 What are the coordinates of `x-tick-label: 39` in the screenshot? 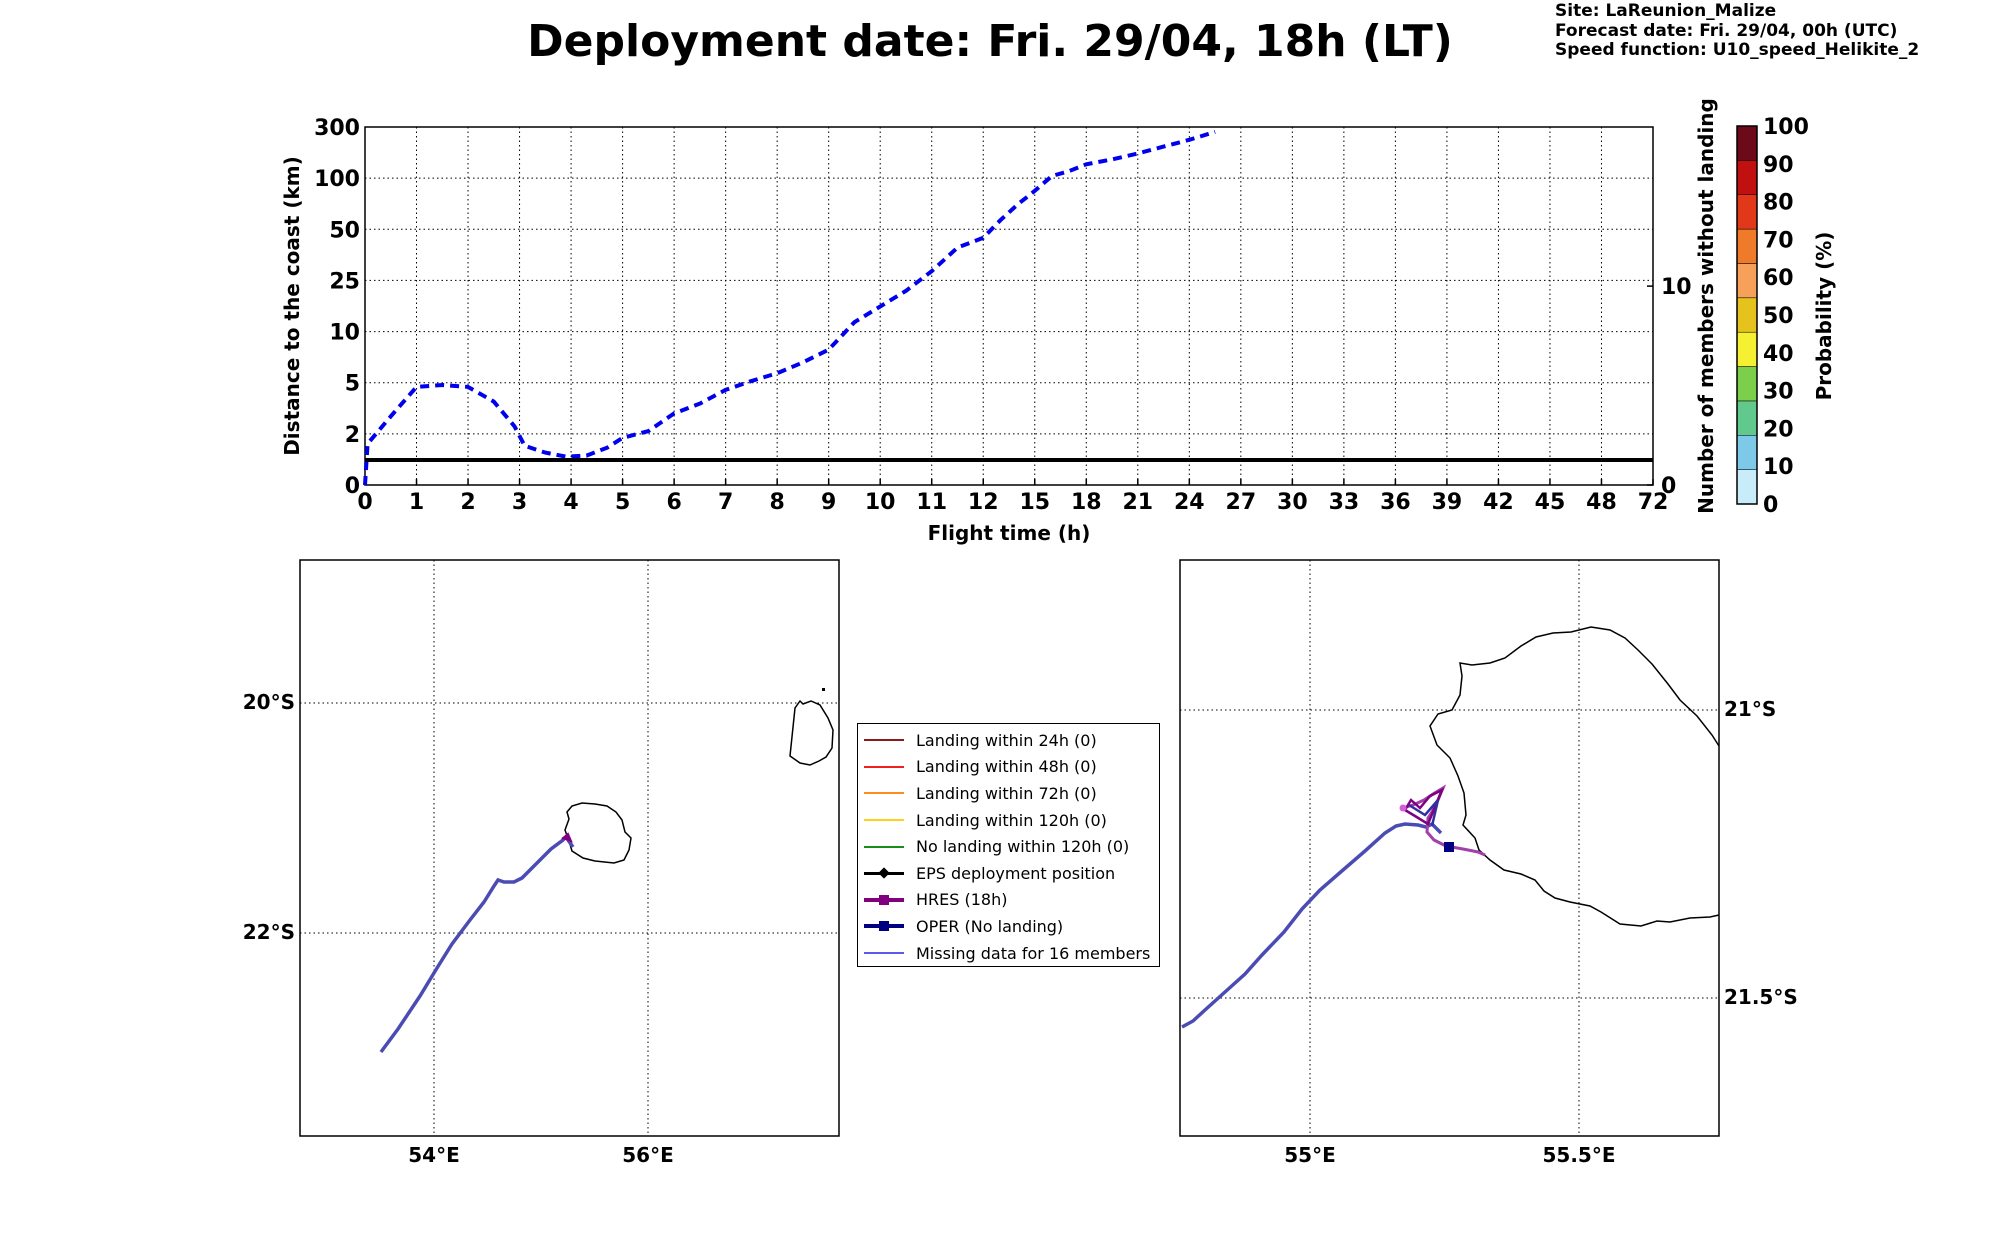 It's located at (1447, 502).